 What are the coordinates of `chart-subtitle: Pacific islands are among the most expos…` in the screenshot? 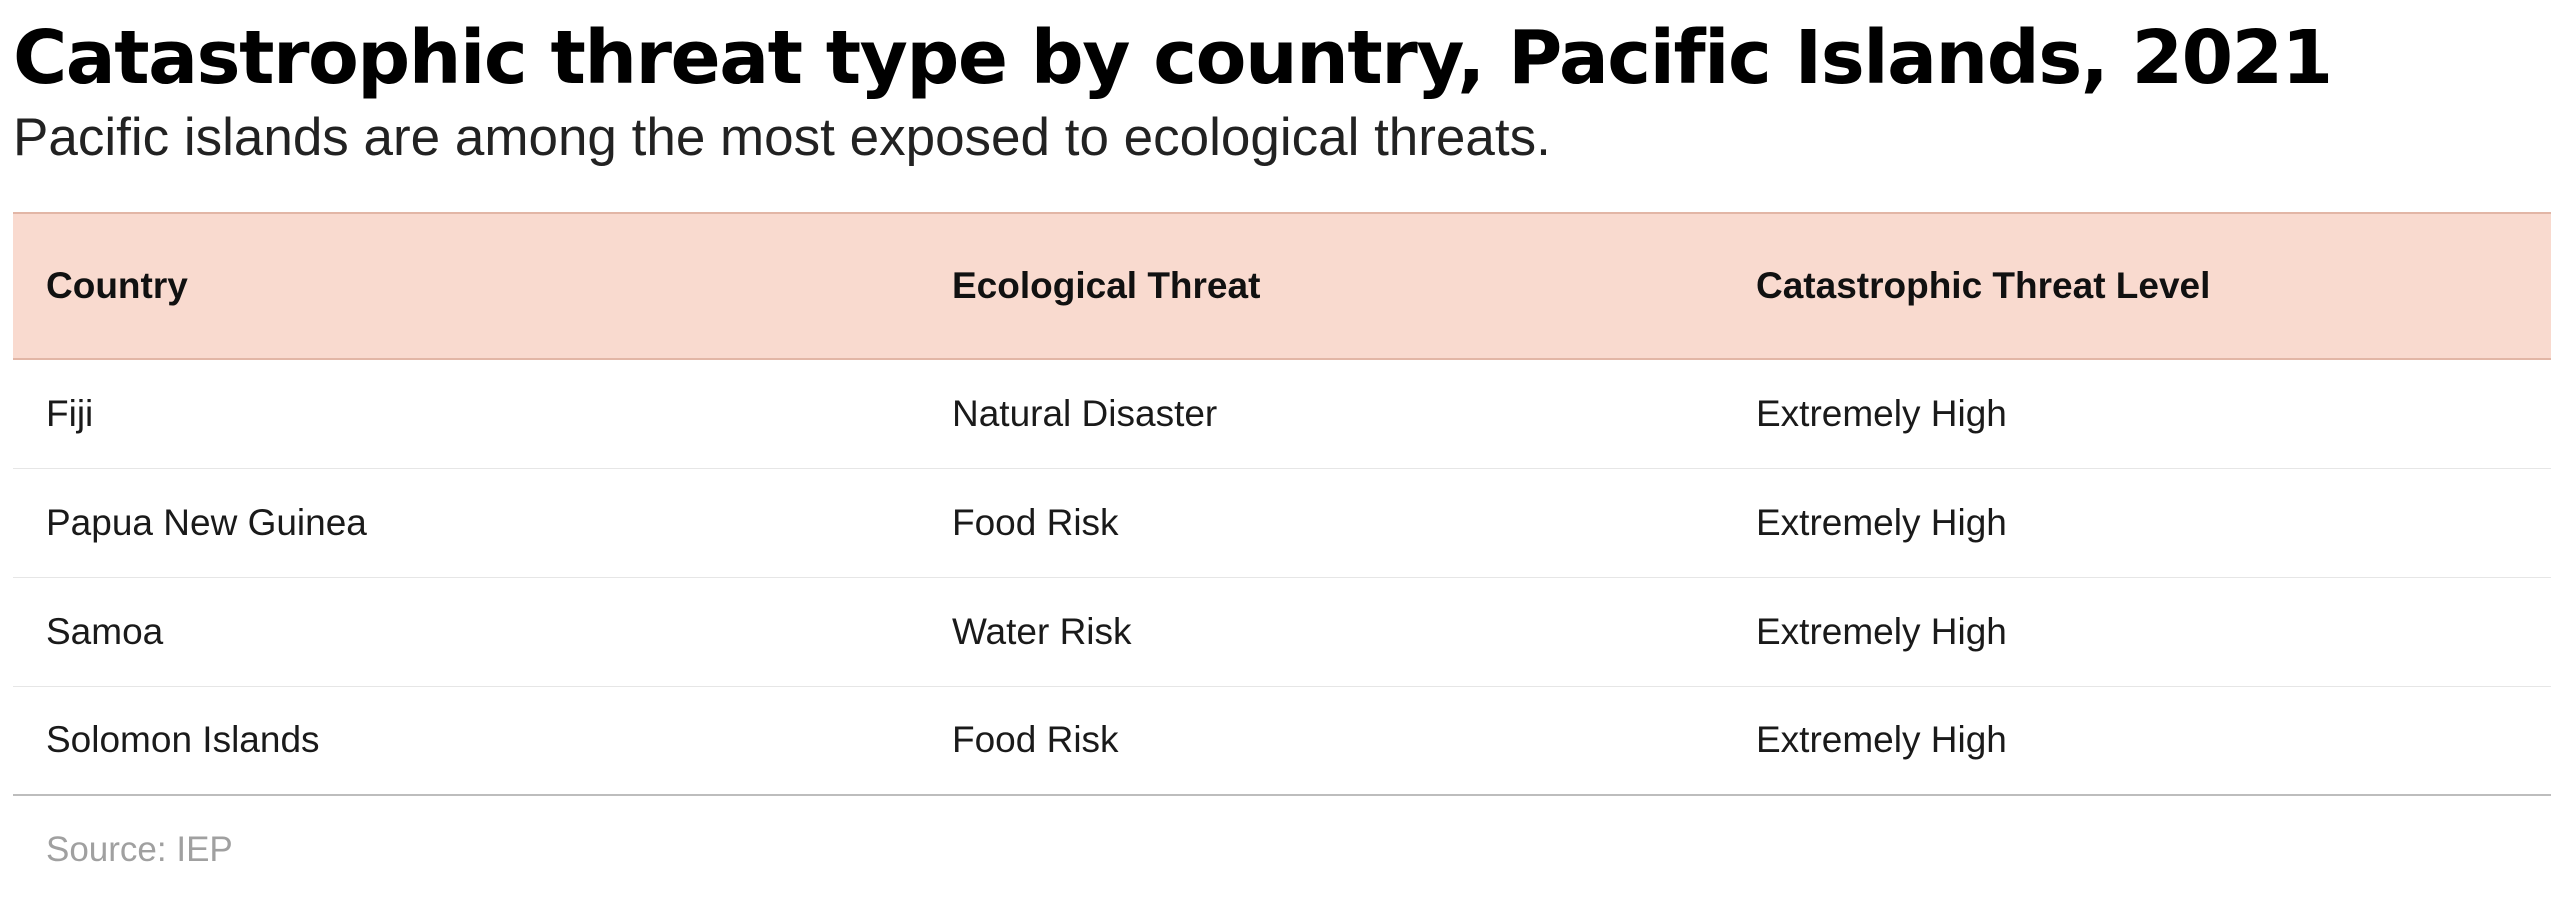 It's located at (782, 137).